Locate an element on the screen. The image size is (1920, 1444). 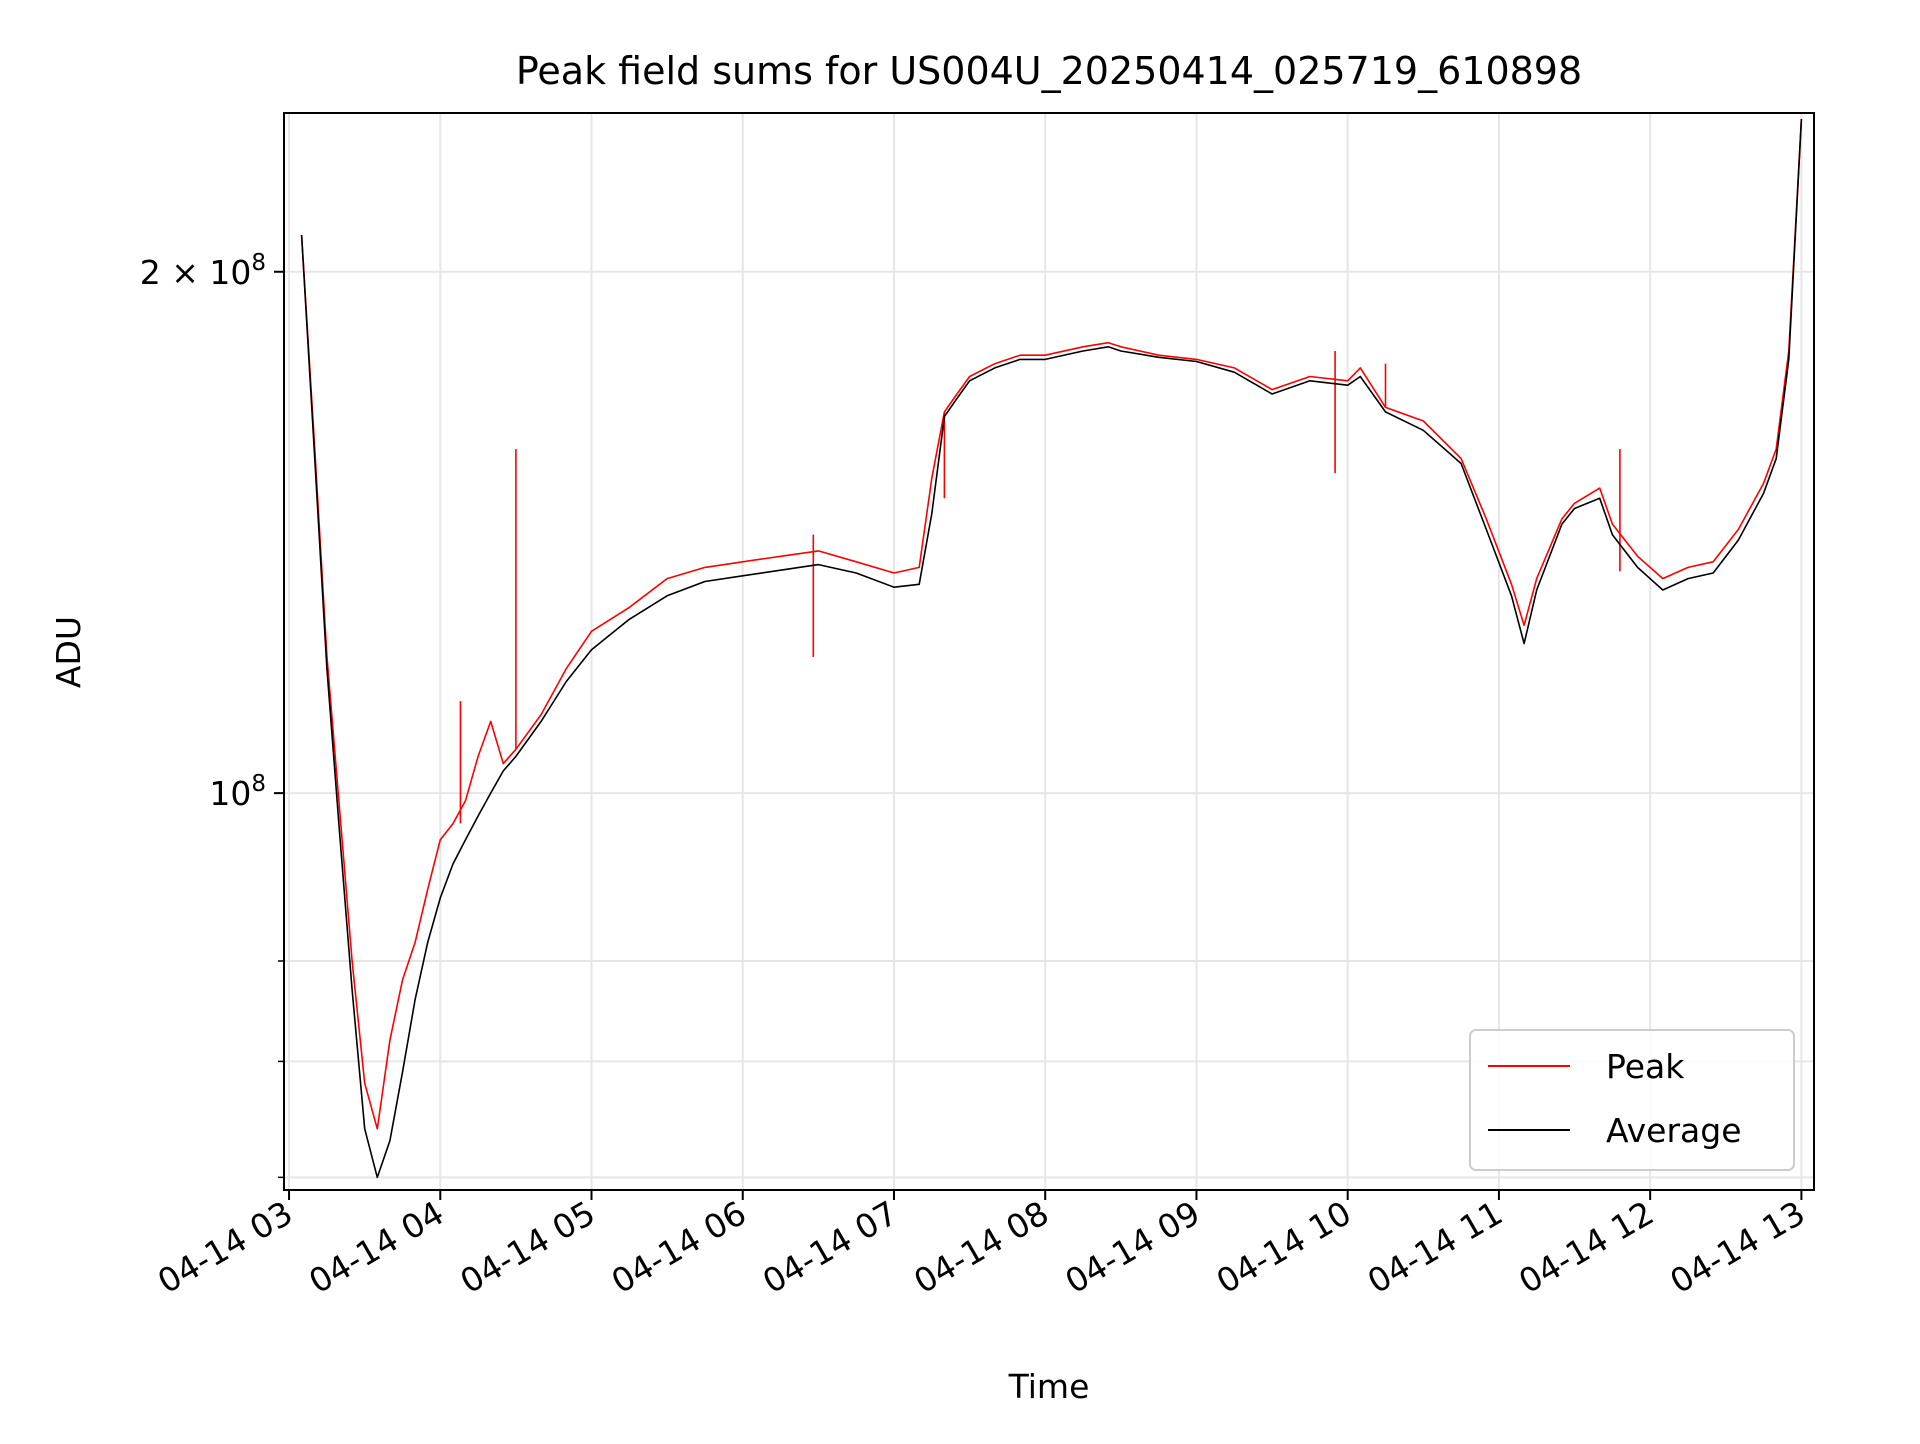
legend-peak-label: Peak is located at coordinates (1645, 1066).